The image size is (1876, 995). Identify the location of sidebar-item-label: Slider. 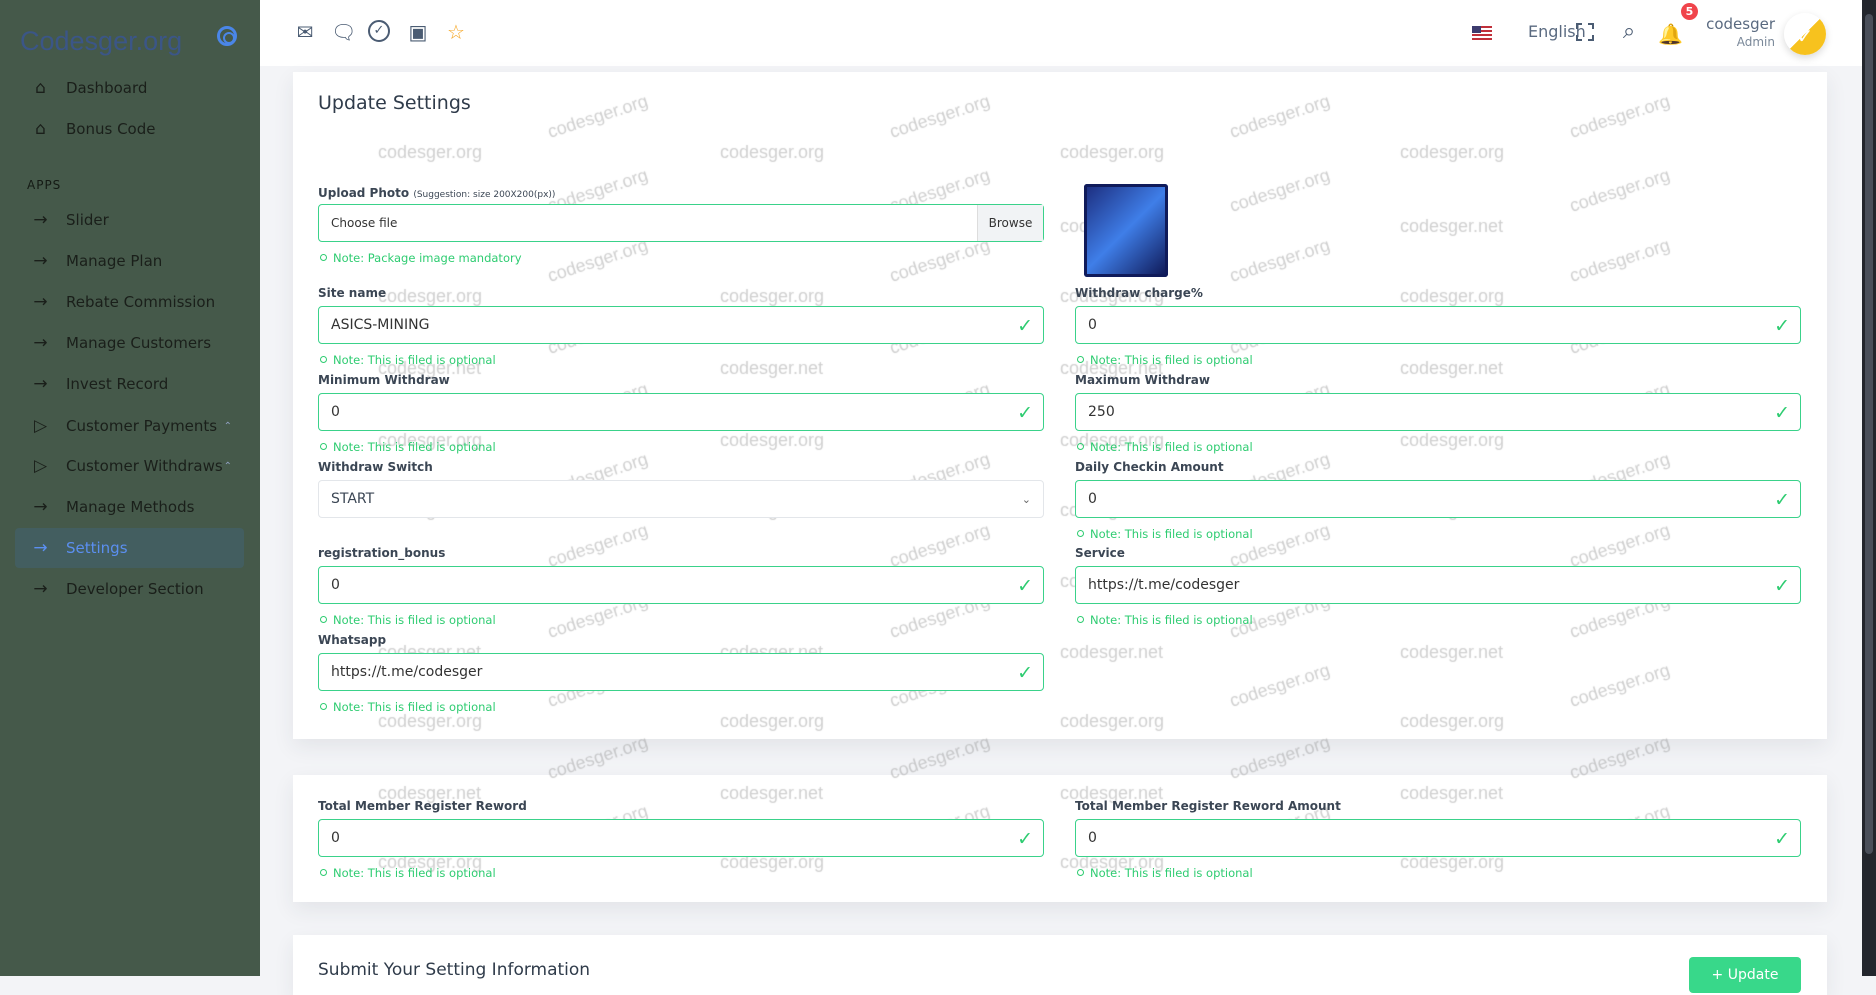
(87, 220).